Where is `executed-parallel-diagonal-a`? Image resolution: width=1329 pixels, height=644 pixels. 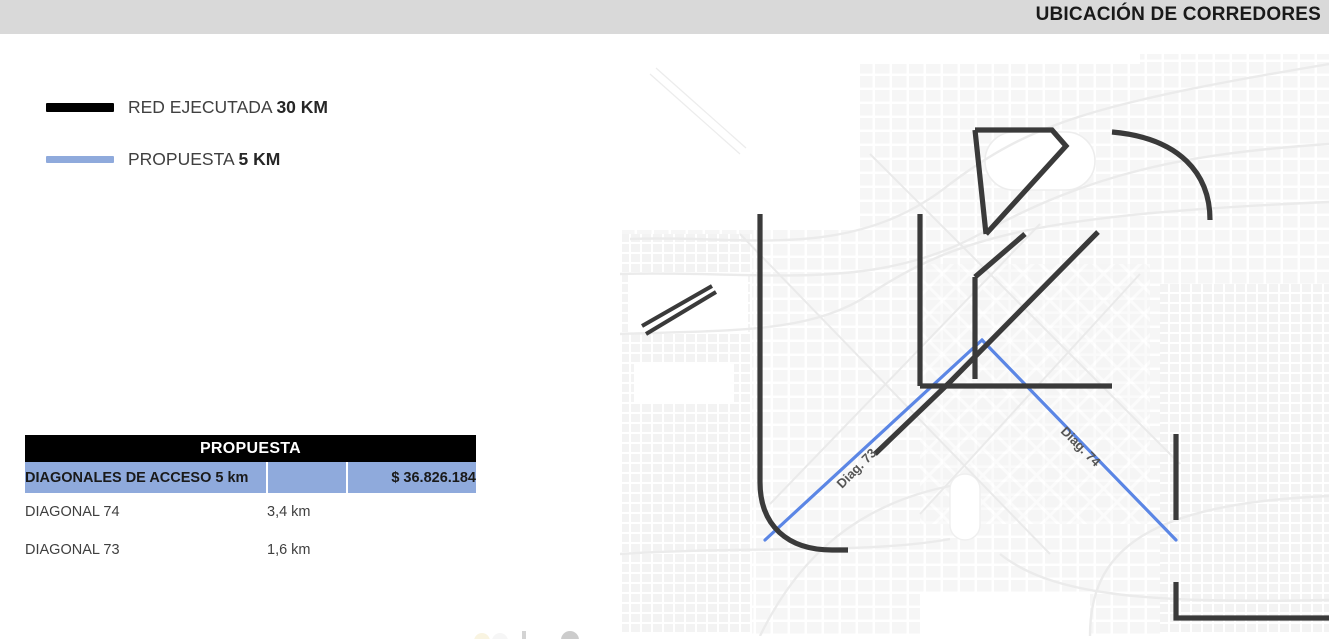
executed-parallel-diagonal-a is located at coordinates (677, 306).